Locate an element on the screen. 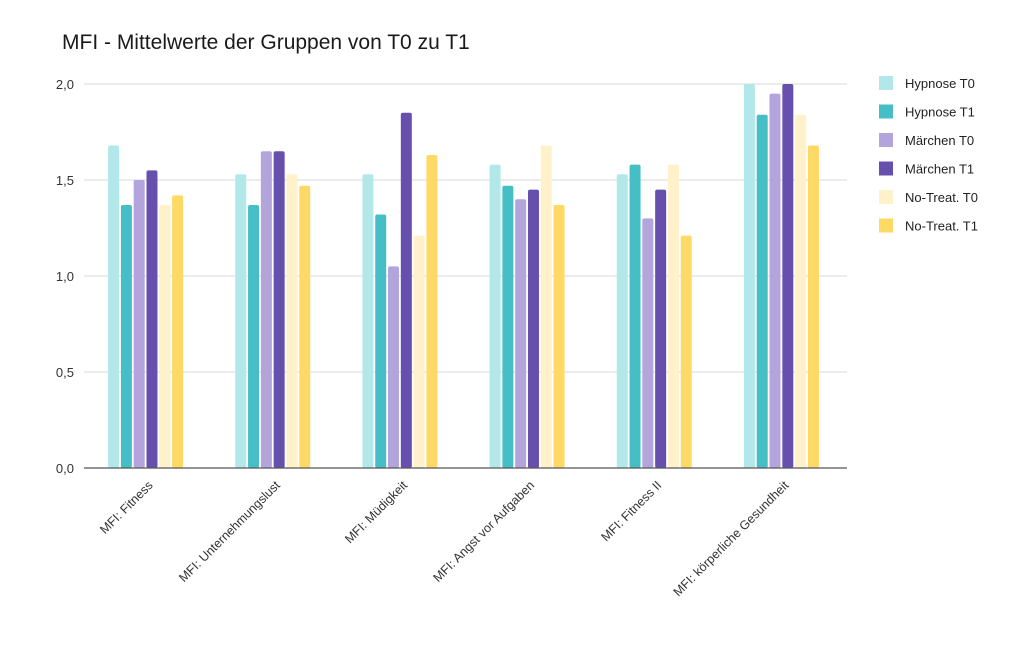  x-tick-label: MFI: Fitness is located at coordinates (126, 507).